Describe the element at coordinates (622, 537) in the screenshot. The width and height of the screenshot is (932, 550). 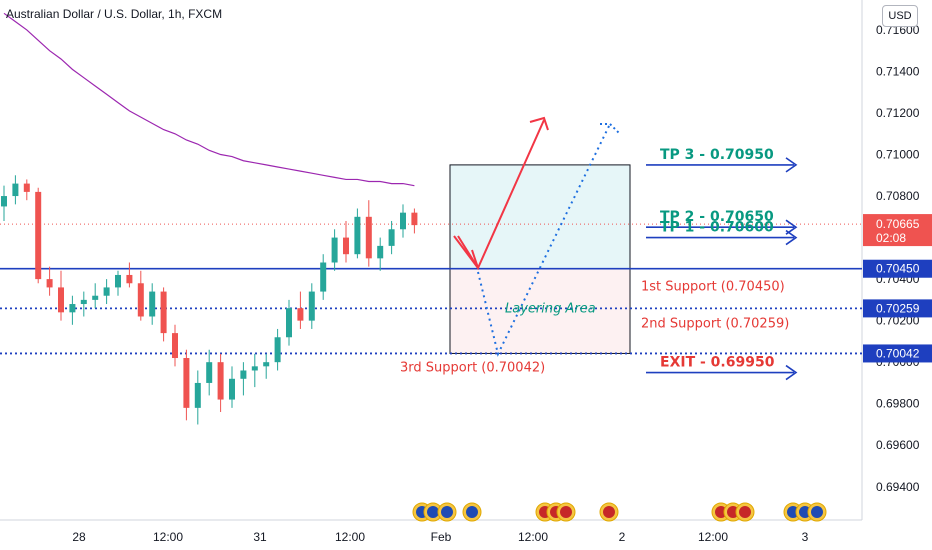
I see `time-tick-label: 2` at that location.